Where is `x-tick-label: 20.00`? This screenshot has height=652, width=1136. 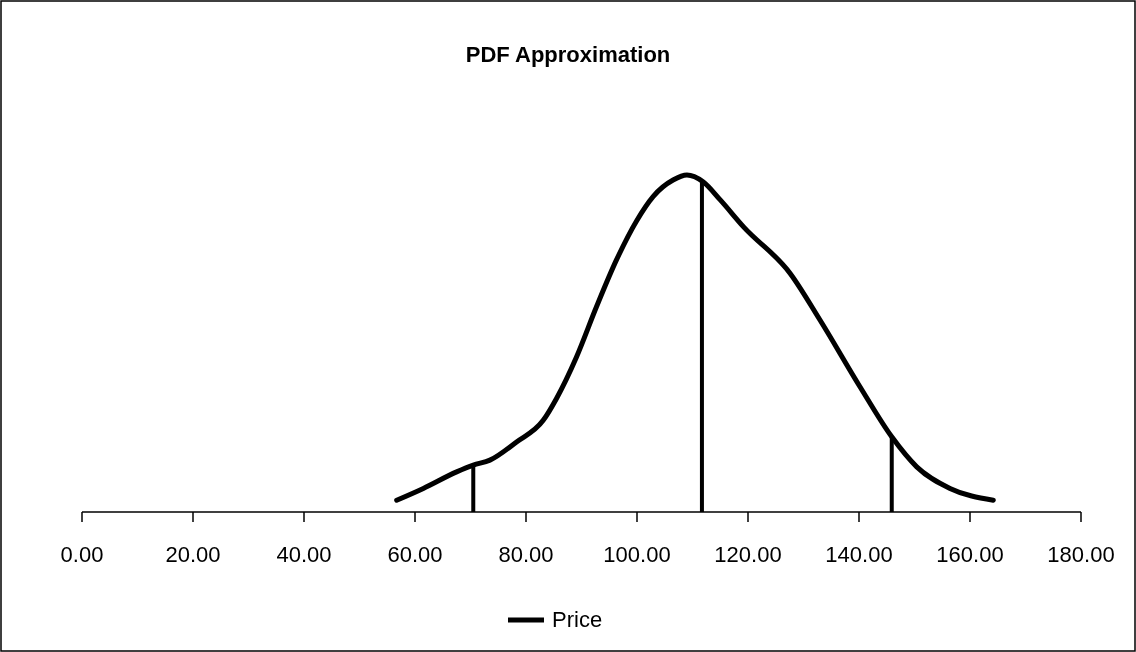 x-tick-label: 20.00 is located at coordinates (193, 554).